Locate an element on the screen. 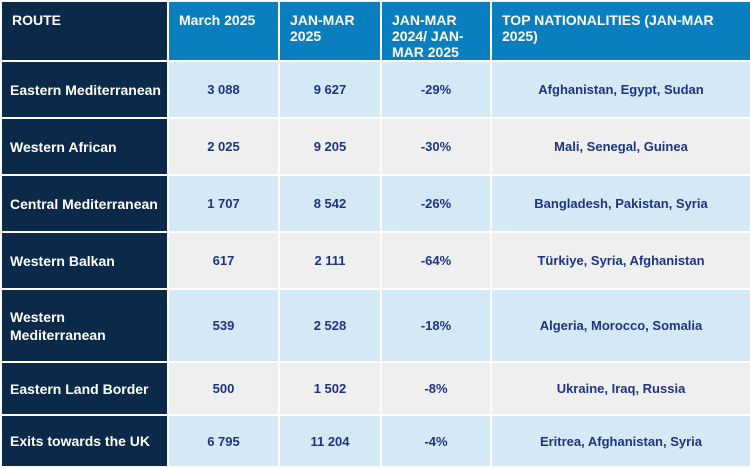  change-cell: -30% is located at coordinates (436, 146).